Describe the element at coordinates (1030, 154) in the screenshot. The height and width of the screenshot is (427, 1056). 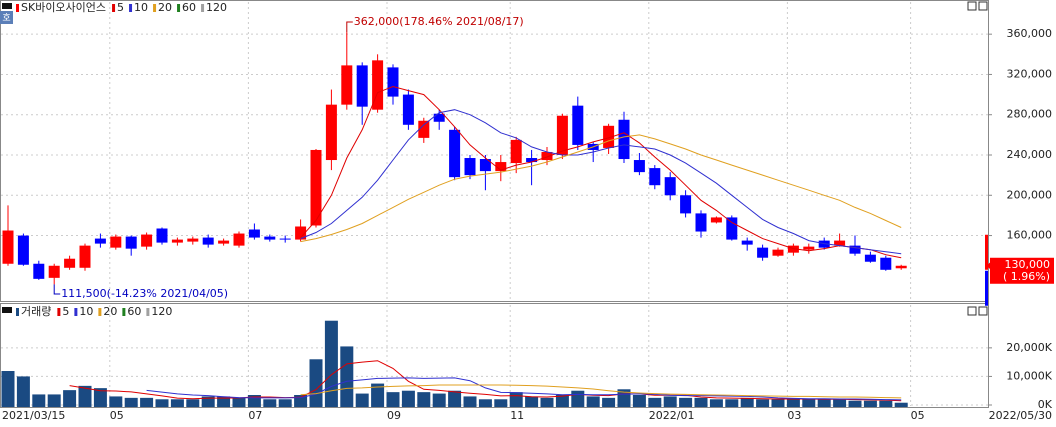
I see `y-tick-label: 240,000` at that location.